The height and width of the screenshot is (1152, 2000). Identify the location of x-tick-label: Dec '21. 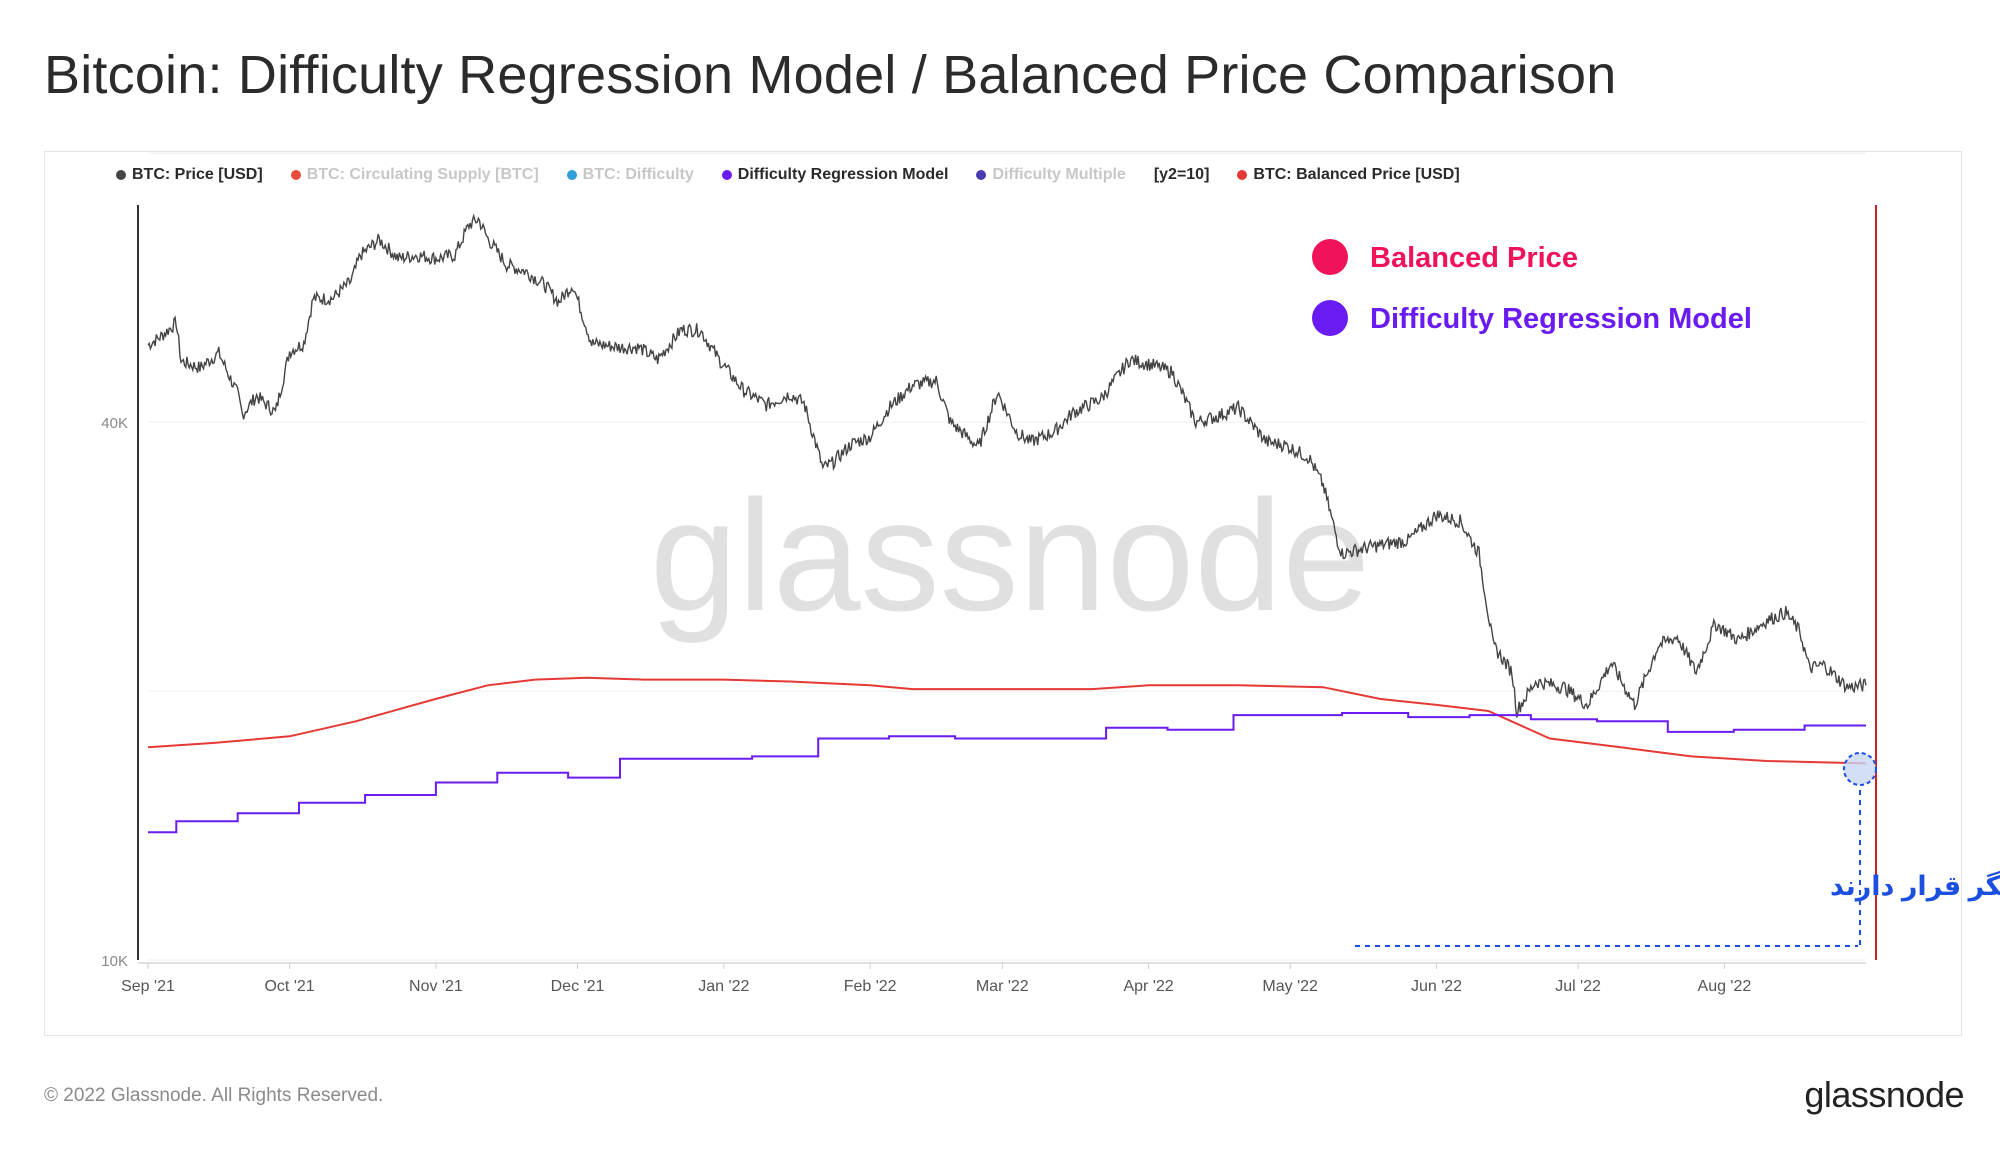
(578, 986).